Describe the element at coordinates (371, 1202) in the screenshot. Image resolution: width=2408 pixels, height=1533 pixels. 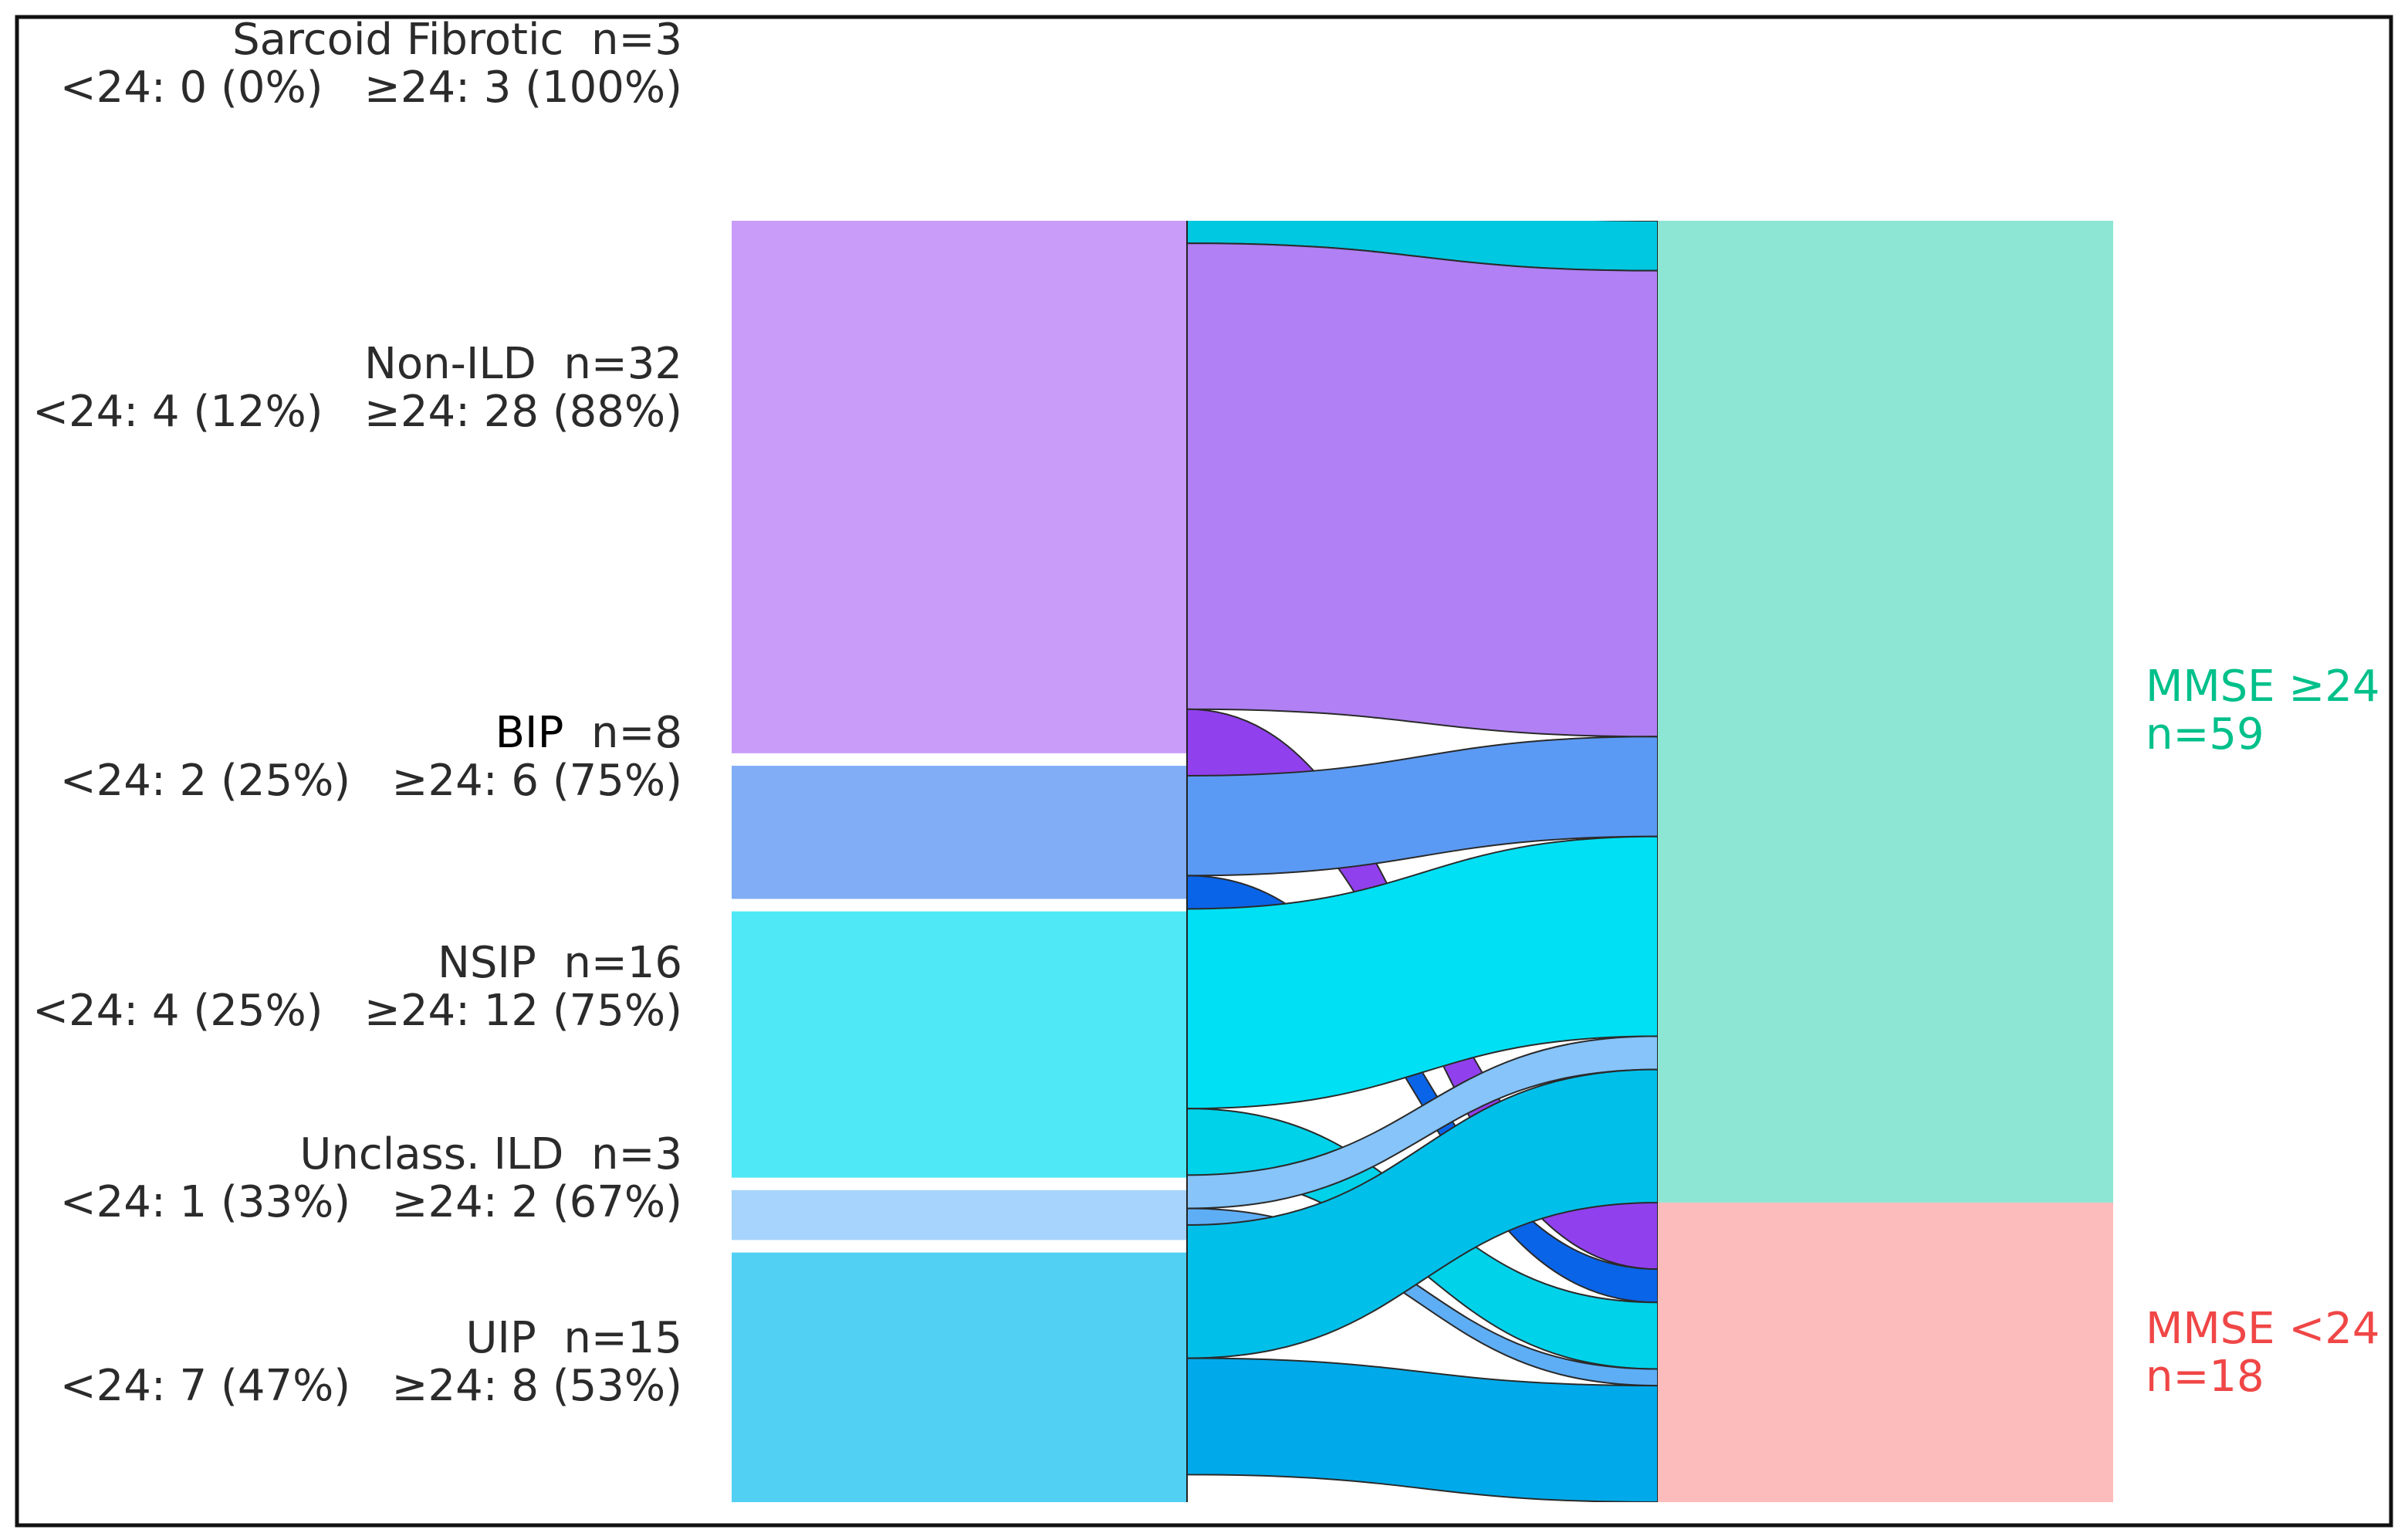
I see `source-stats-unclass-ild: <24: 1 (33%) ≥24: 2 (67%)` at that location.